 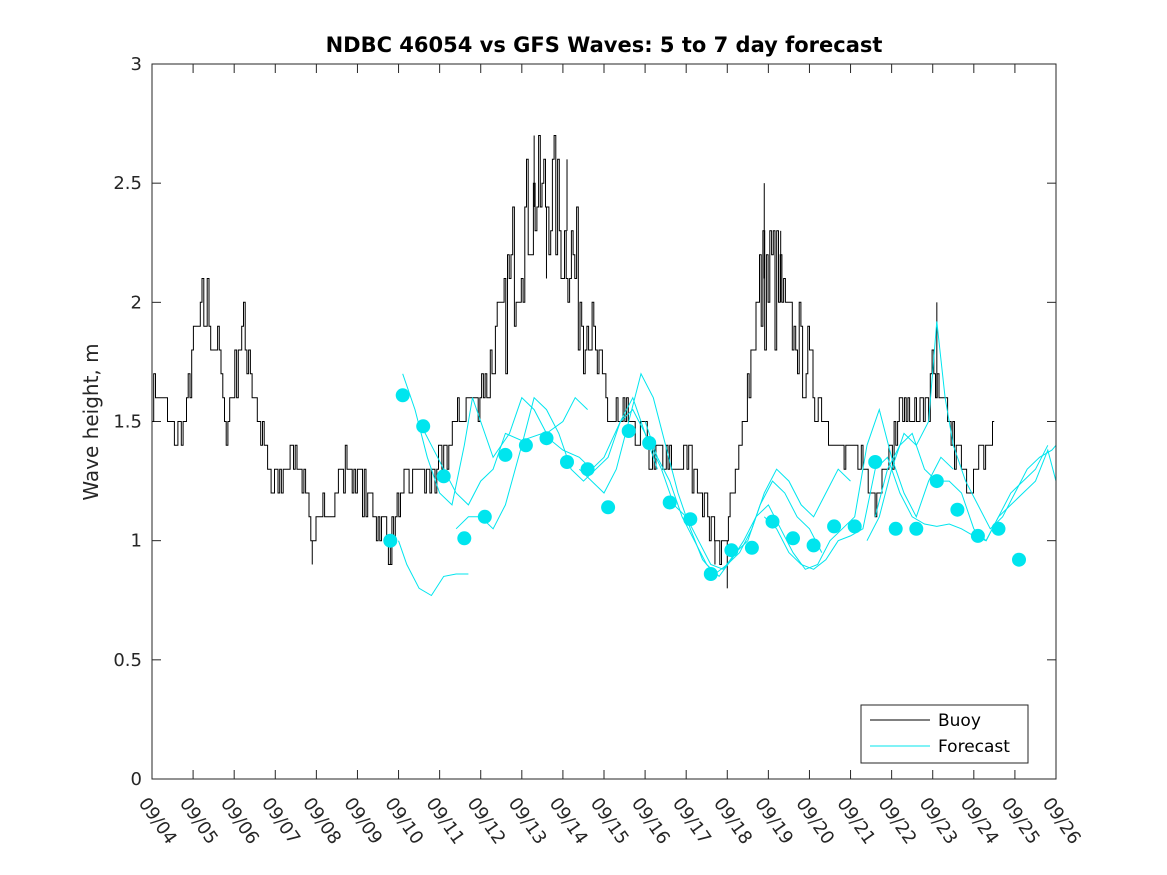 I want to click on legend-box, so click(x=944, y=734).